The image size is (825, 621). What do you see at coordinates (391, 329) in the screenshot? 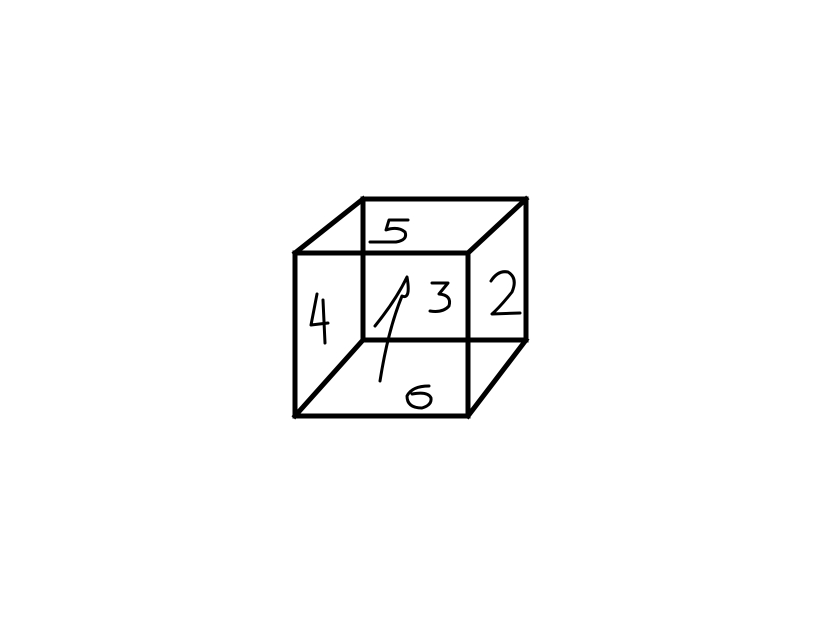
I see `face-label-1: 1` at bounding box center [391, 329].